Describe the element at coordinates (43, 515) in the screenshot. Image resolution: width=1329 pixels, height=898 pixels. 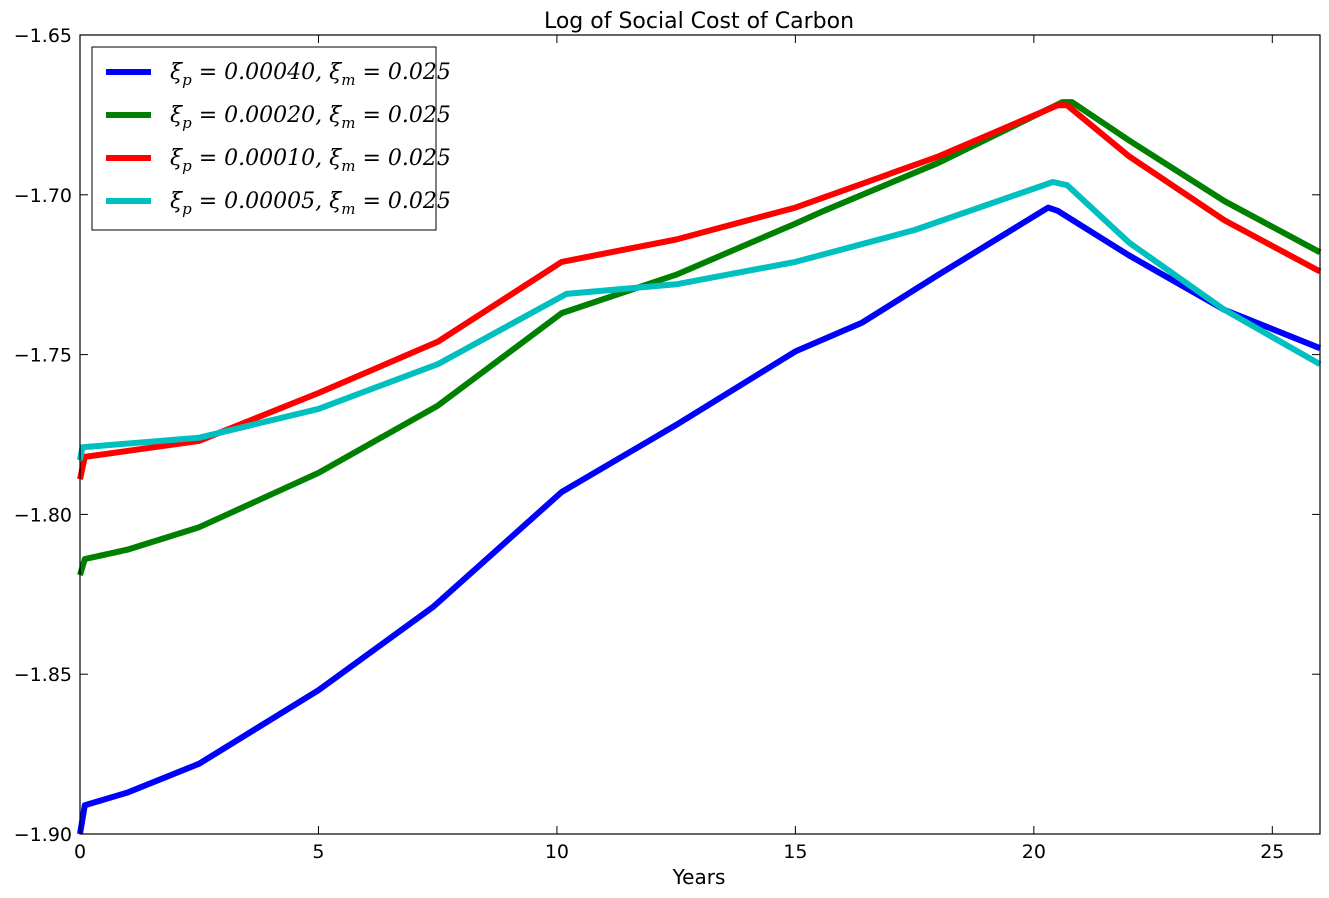
I see `y-tick-label: −1.80` at that location.